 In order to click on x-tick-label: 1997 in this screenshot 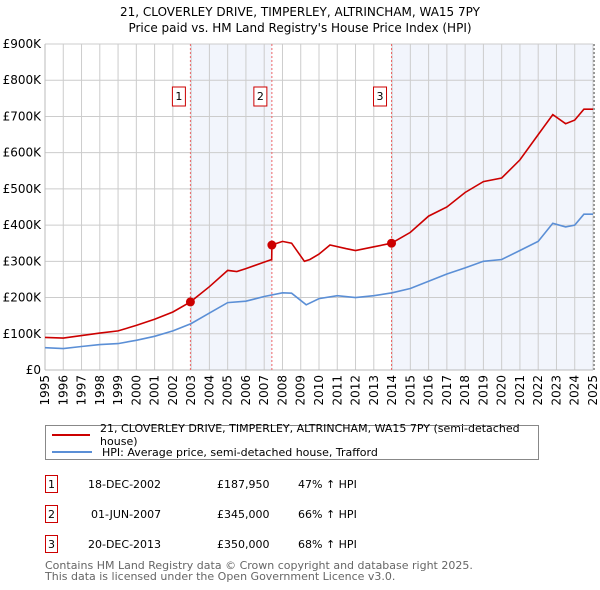, I will do `click(82, 390)`.